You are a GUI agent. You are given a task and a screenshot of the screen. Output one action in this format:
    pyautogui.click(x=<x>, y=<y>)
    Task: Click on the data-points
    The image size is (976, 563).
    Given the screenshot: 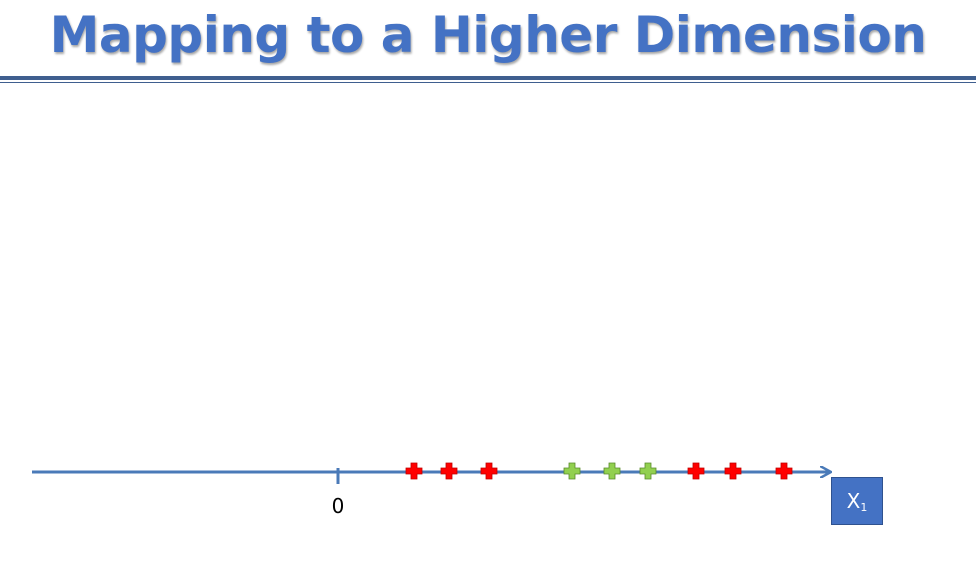 What is the action you would take?
    pyautogui.click(x=599, y=471)
    